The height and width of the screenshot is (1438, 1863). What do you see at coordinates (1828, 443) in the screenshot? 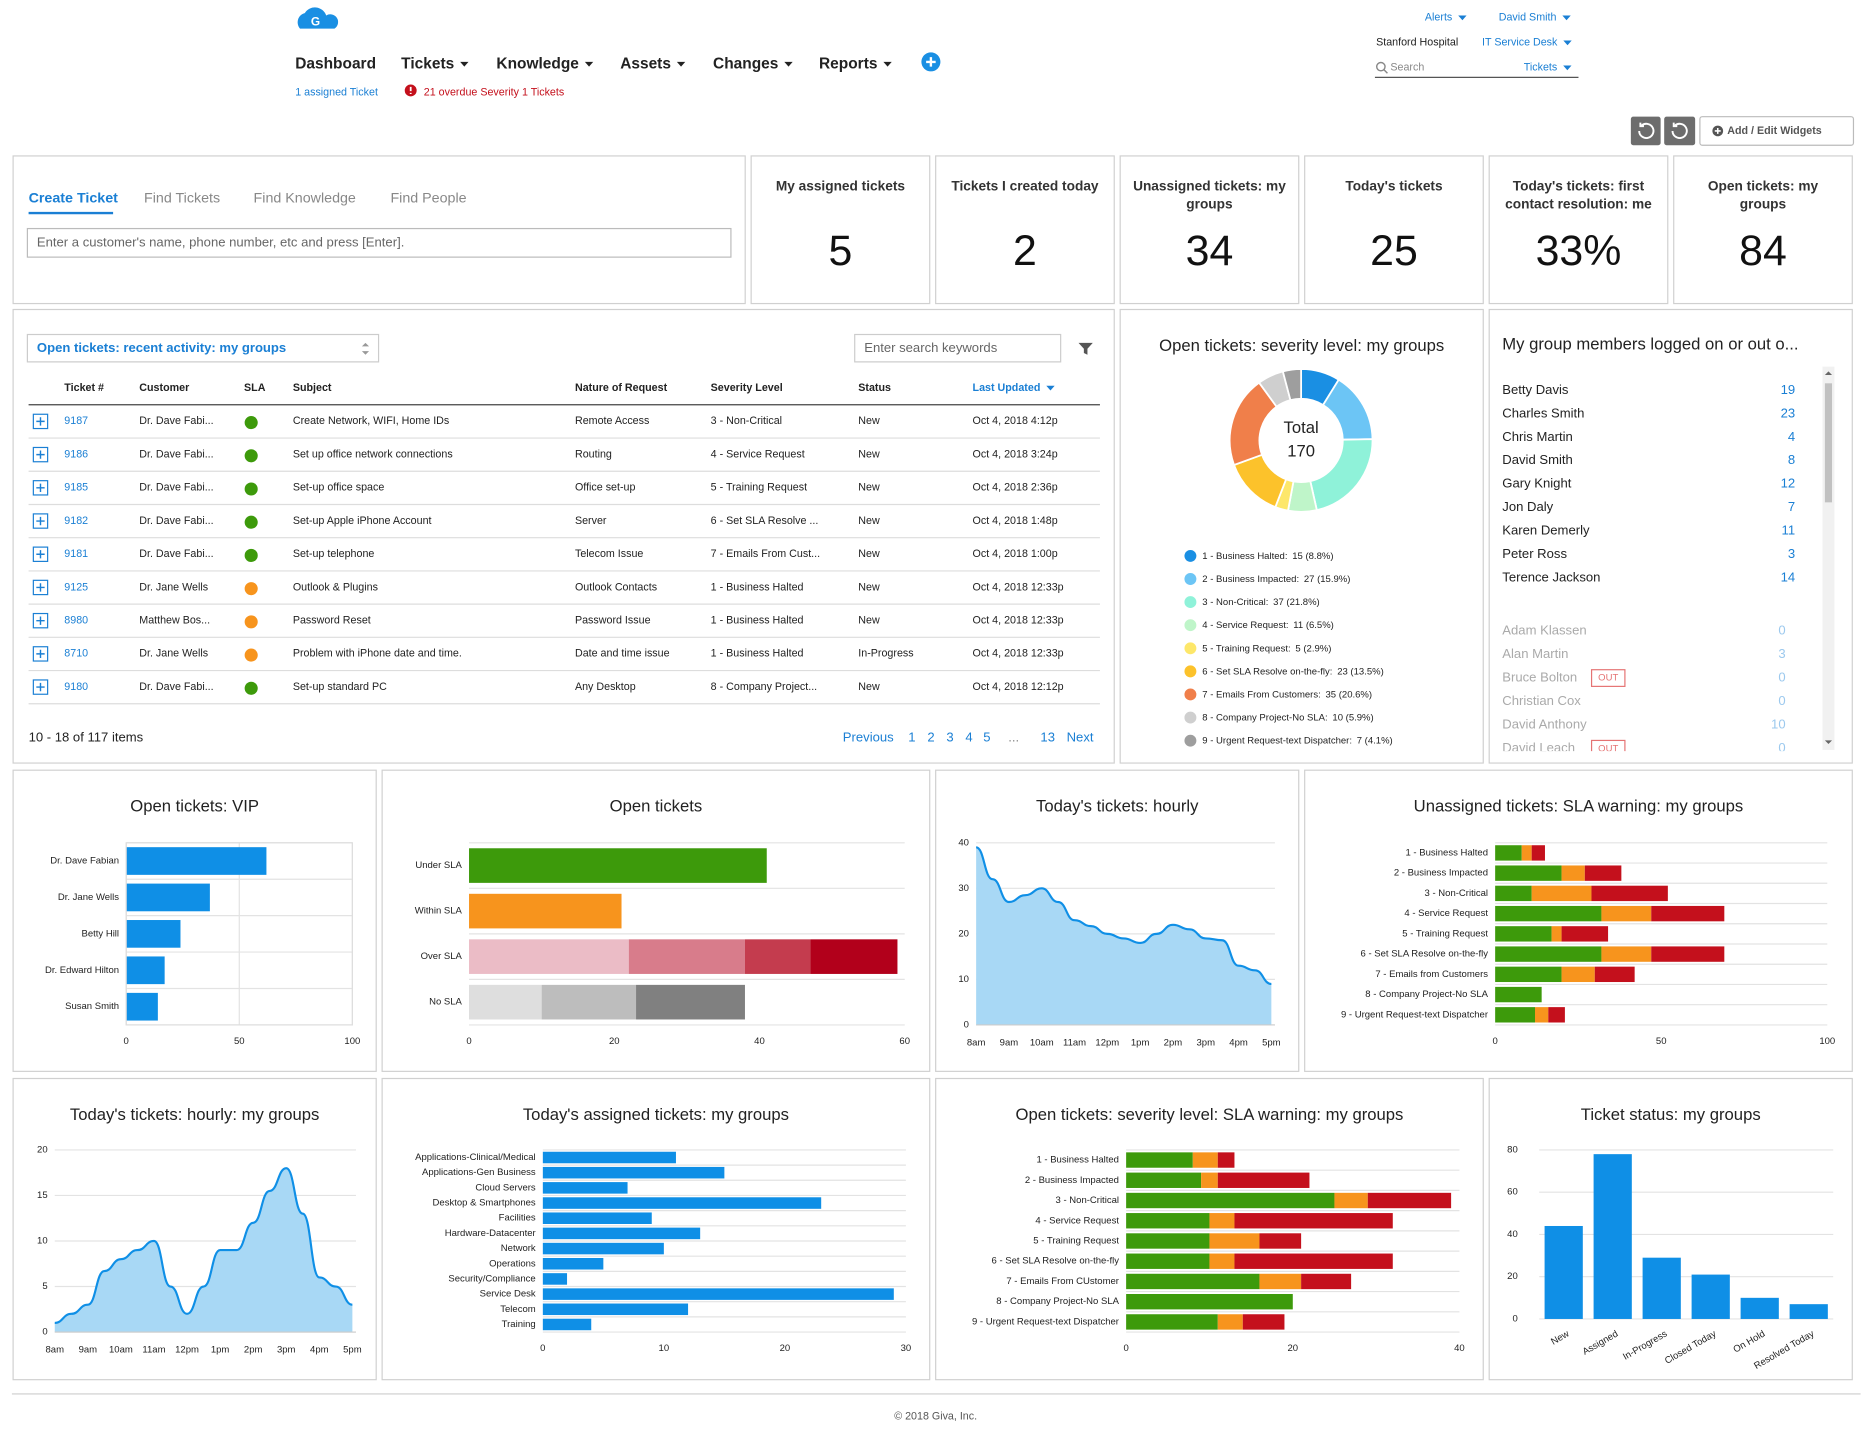
I see `scroll-thumb` at bounding box center [1828, 443].